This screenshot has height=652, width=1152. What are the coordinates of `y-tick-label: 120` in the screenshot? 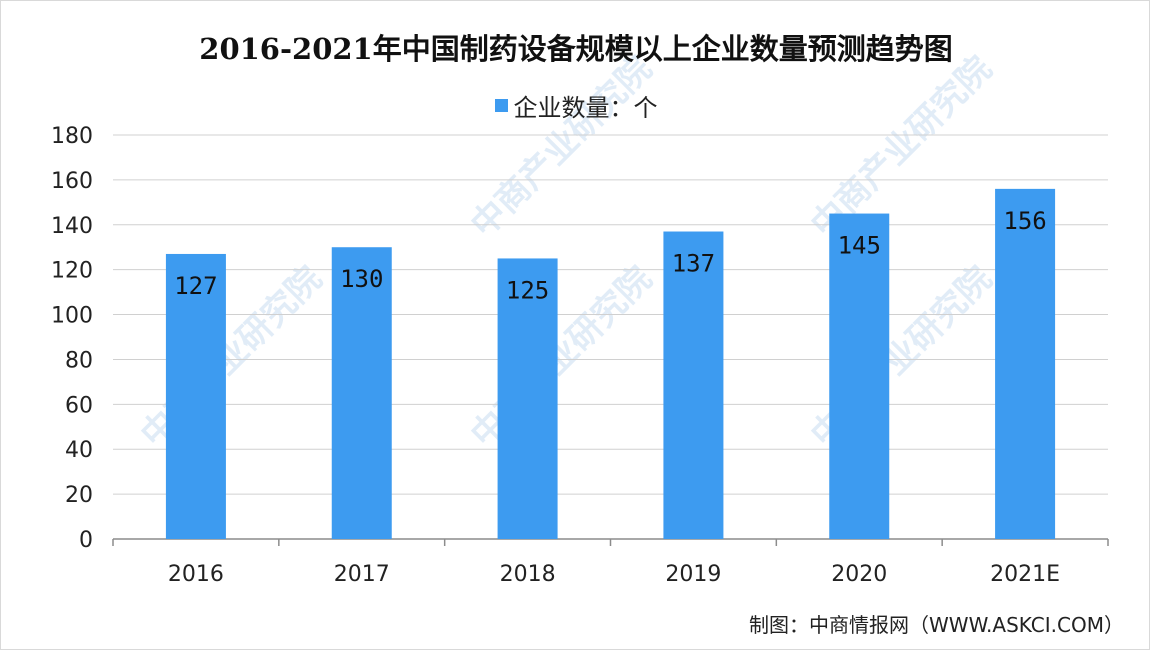 It's located at (72, 271).